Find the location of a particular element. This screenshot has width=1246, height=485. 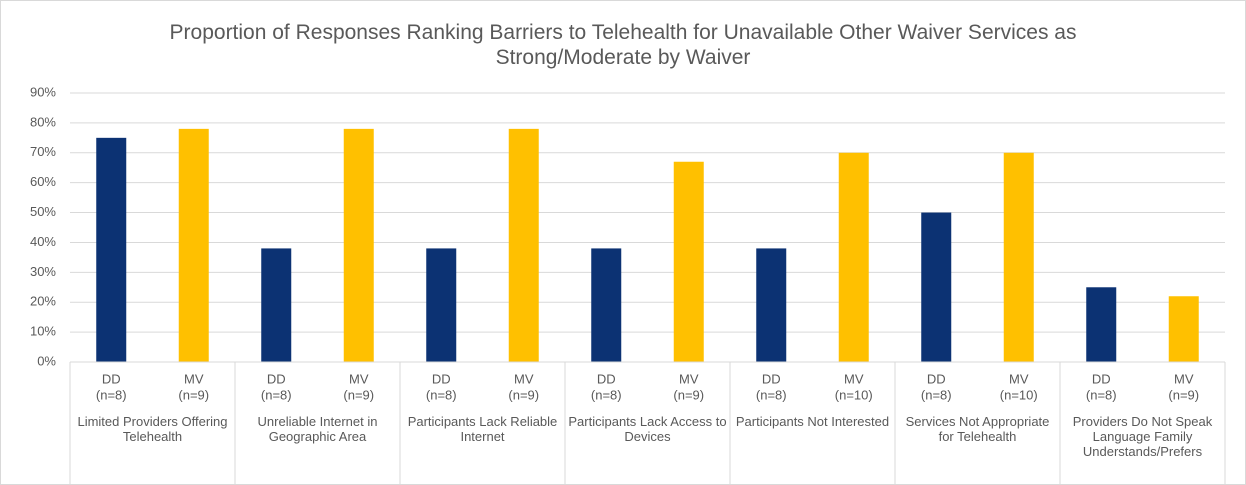

y-tick-label: 40% is located at coordinates (43, 241).